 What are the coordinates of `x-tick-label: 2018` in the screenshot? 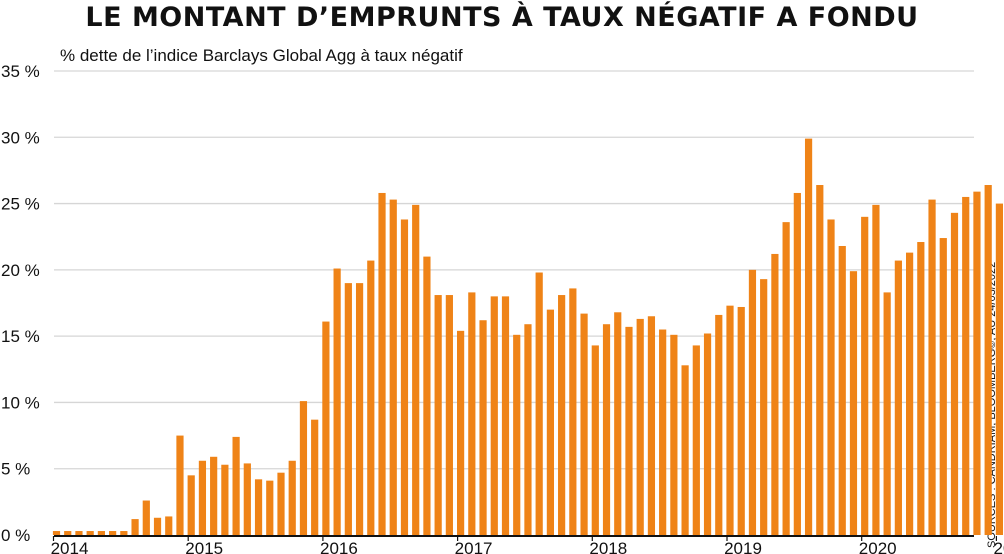 It's located at (608, 546).